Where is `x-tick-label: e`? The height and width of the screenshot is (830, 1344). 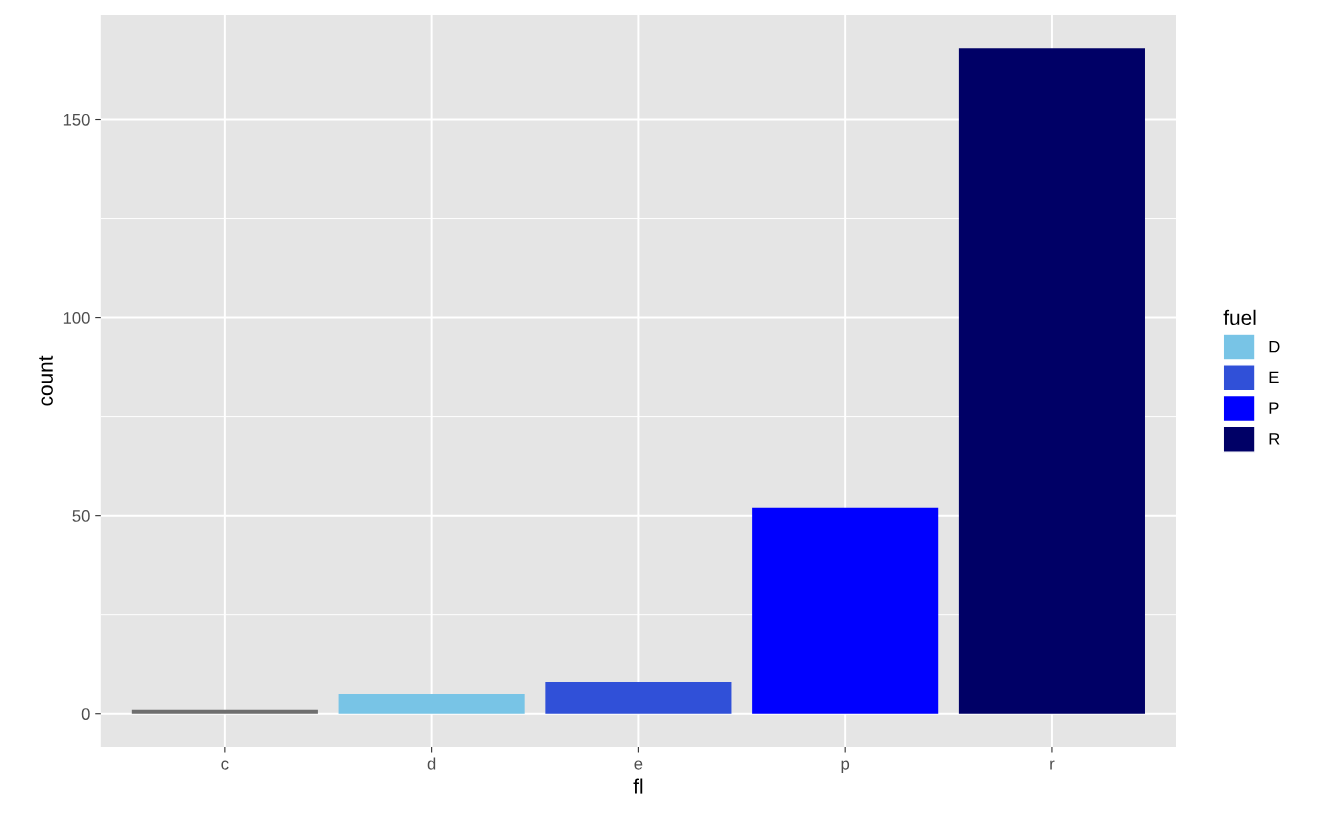
x-tick-label: e is located at coordinates (638, 765).